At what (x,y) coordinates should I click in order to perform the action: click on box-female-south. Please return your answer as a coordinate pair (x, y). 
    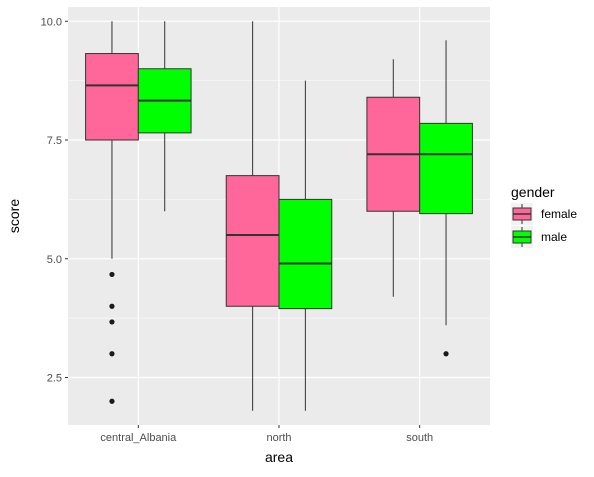
    Looking at the image, I should click on (393, 178).